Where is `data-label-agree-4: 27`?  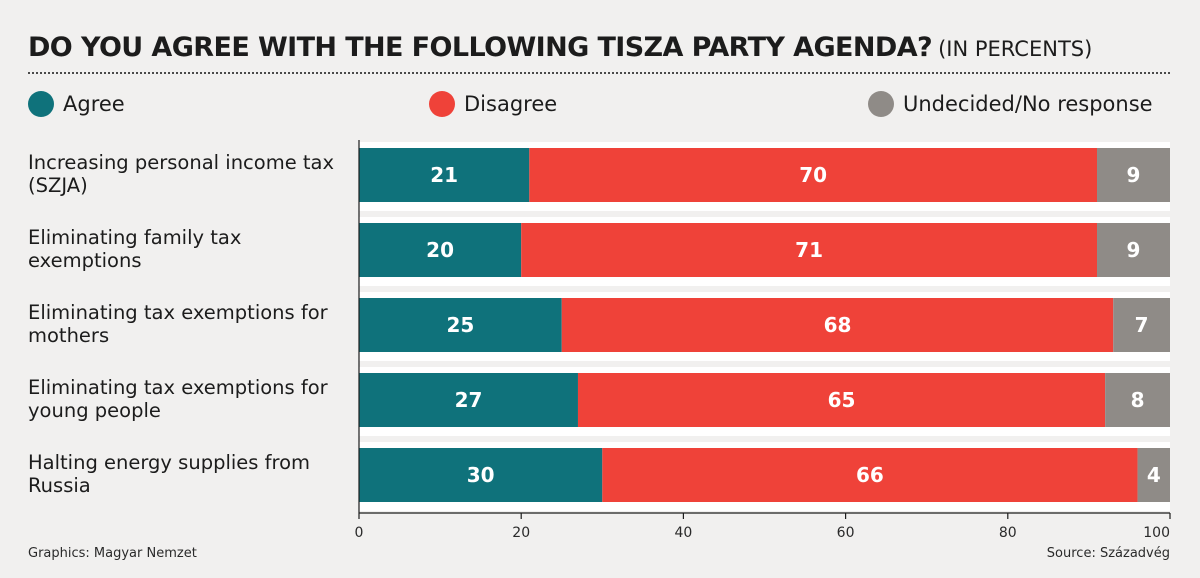 data-label-agree-4: 27 is located at coordinates (469, 400).